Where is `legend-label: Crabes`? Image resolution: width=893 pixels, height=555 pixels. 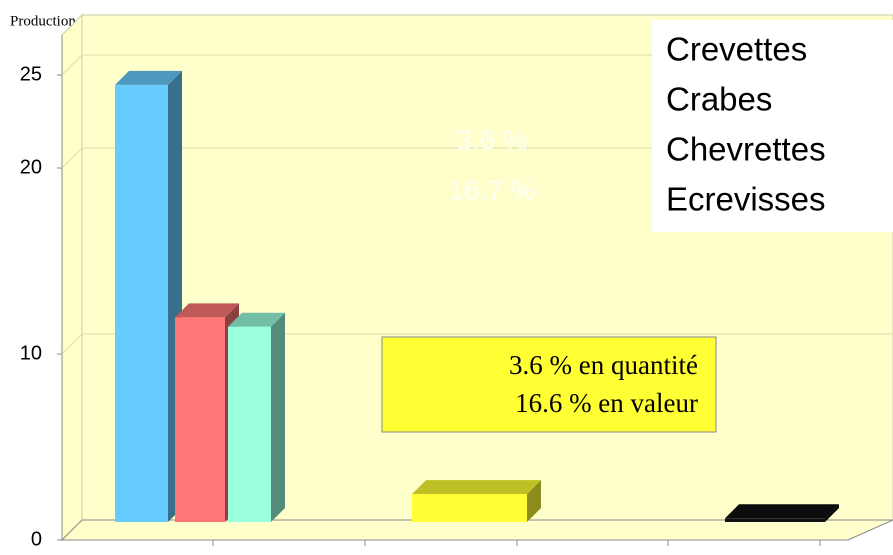
legend-label: Crabes is located at coordinates (719, 99).